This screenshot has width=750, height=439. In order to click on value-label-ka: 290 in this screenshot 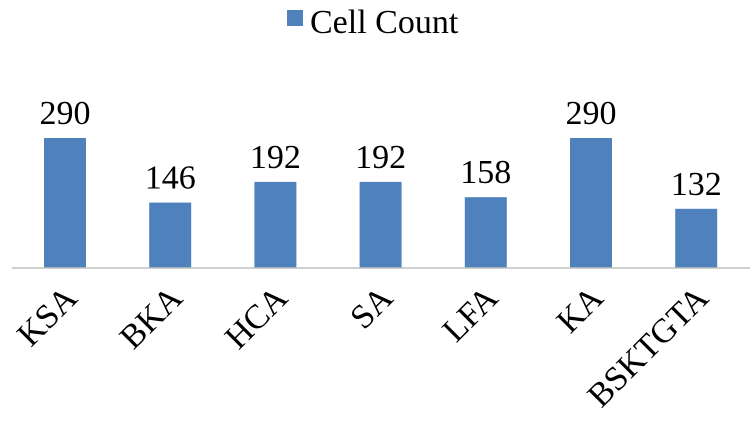, I will do `click(591, 113)`.